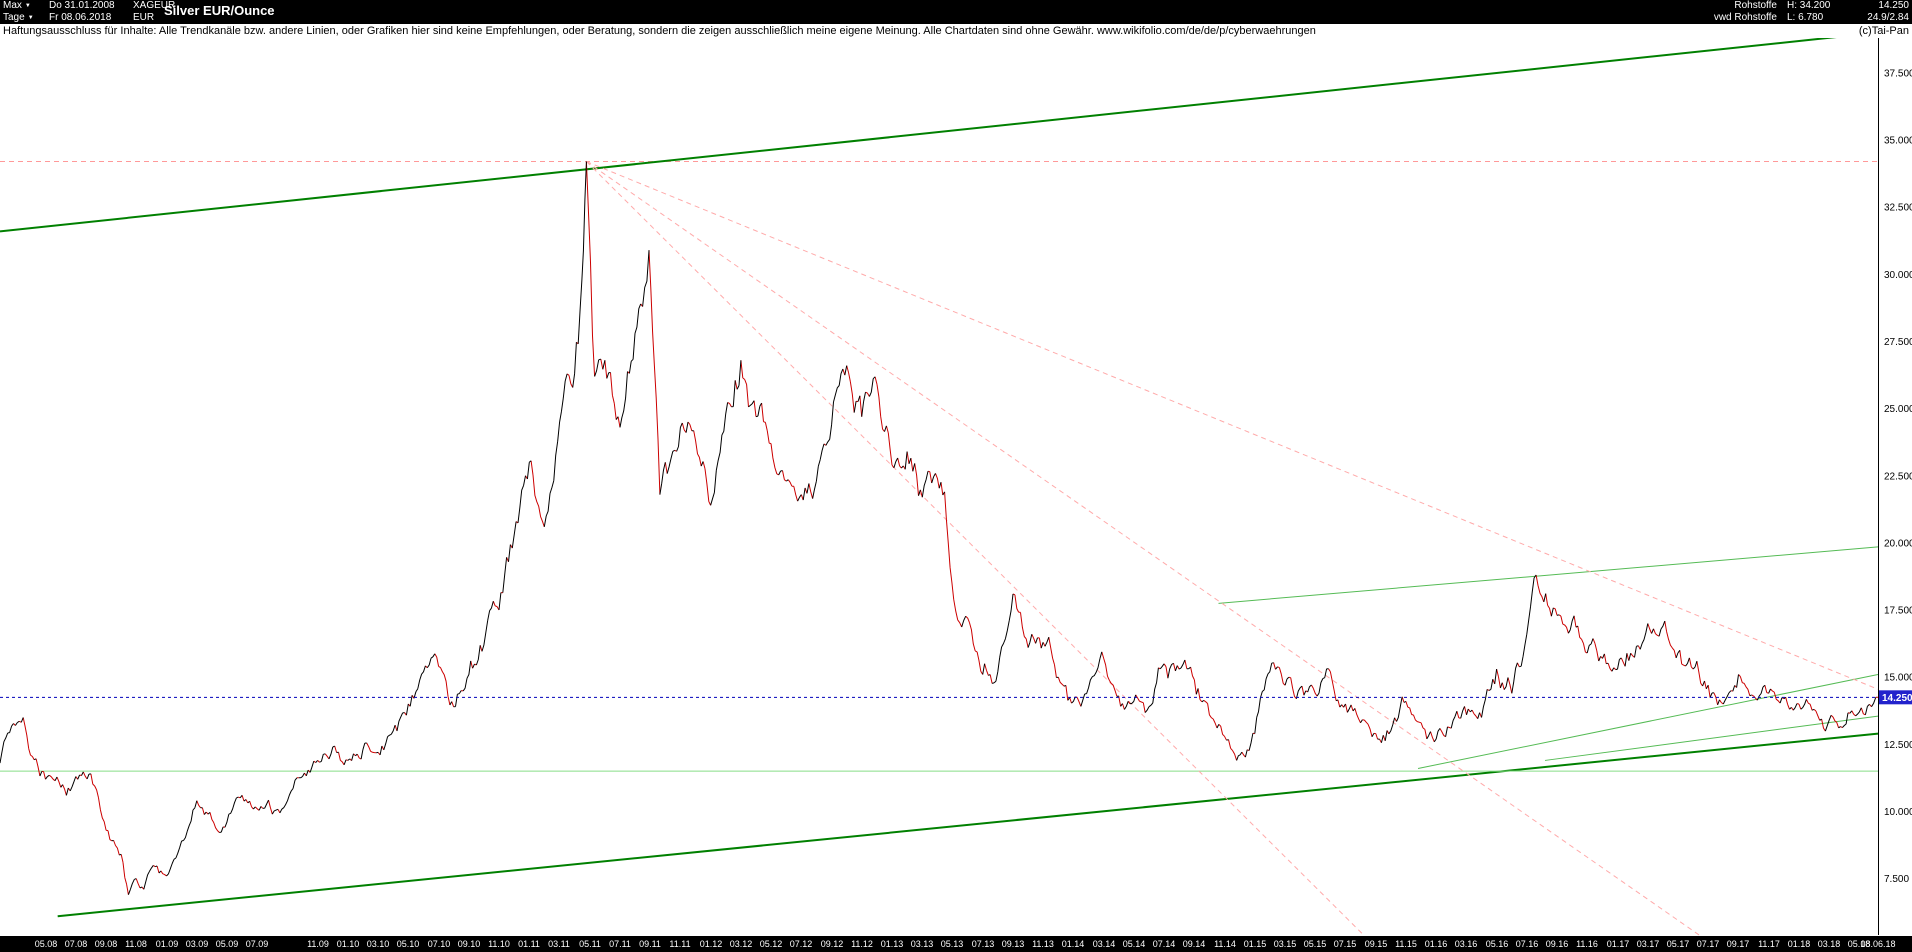  I want to click on x-axis-label: 07.12, so click(801, 944).